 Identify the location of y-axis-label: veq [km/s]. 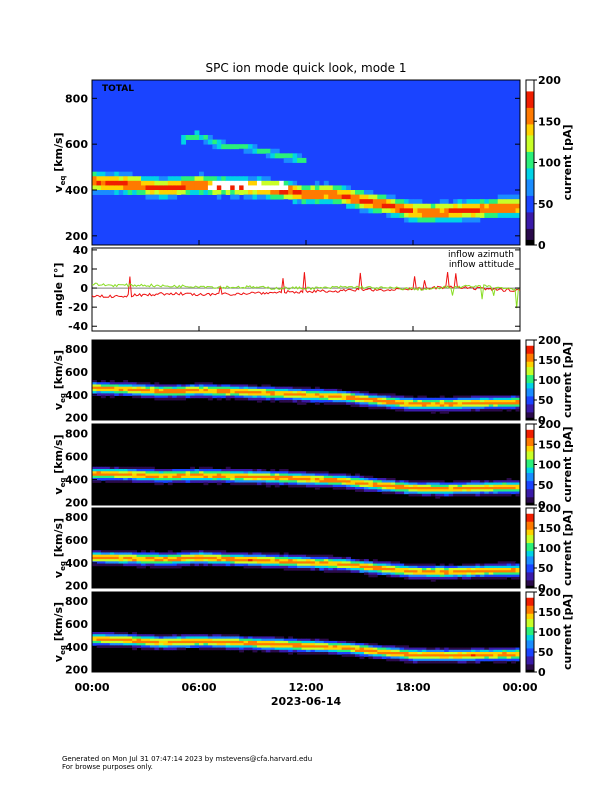
(59, 632).